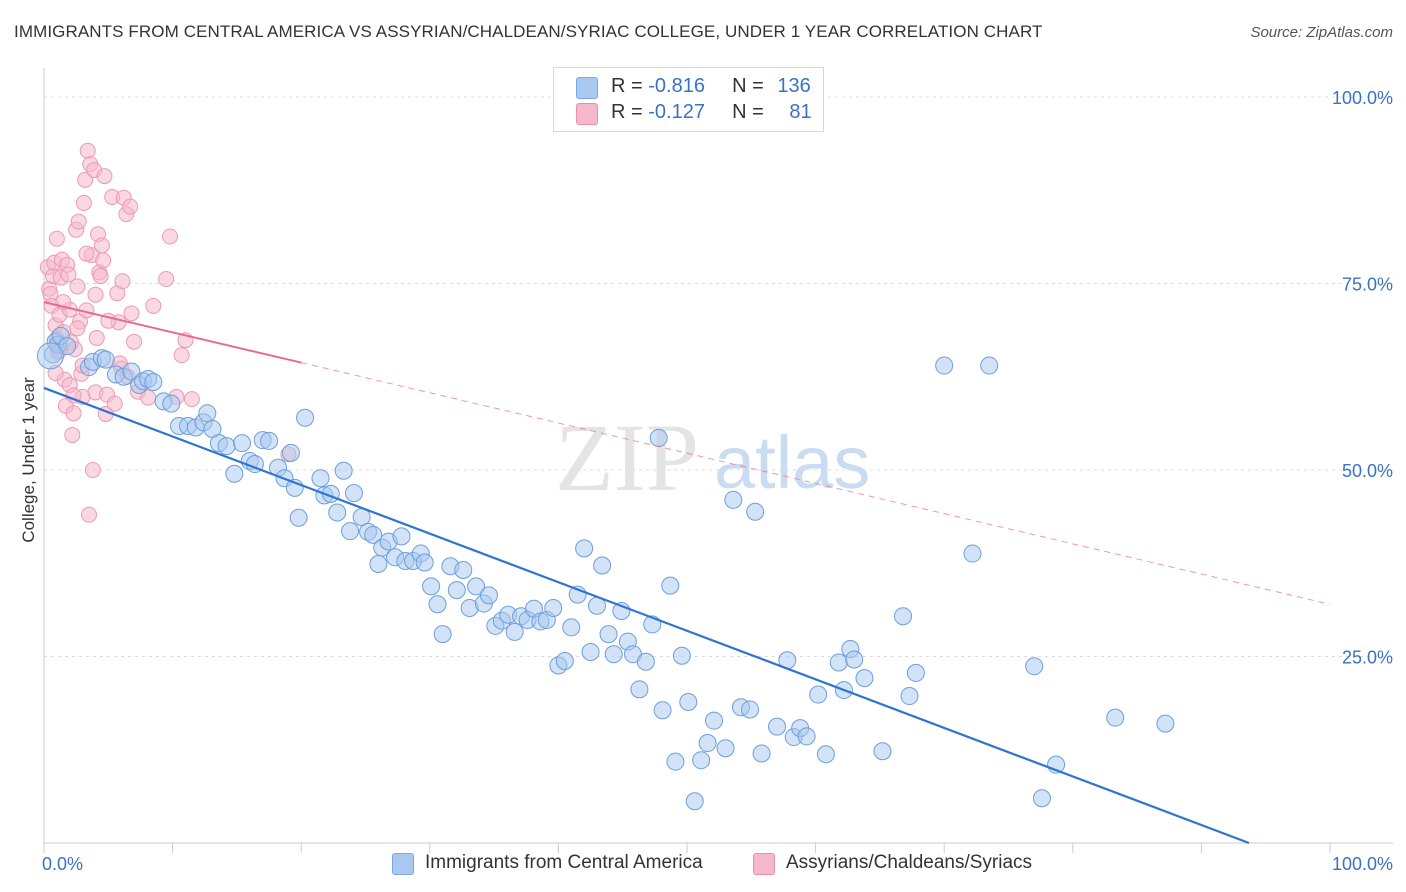 The height and width of the screenshot is (892, 1406). I want to click on y-tick-label: 75.0%, so click(1367, 285).